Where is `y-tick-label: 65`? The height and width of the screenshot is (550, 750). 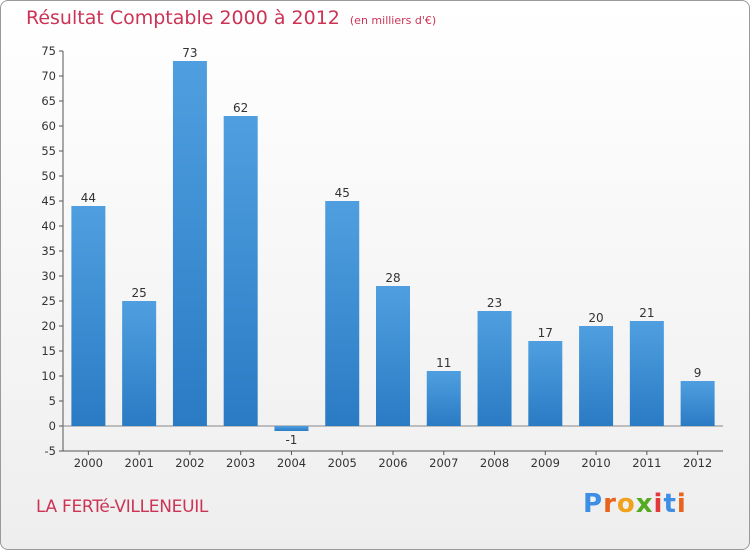 y-tick-label: 65 is located at coordinates (48, 101).